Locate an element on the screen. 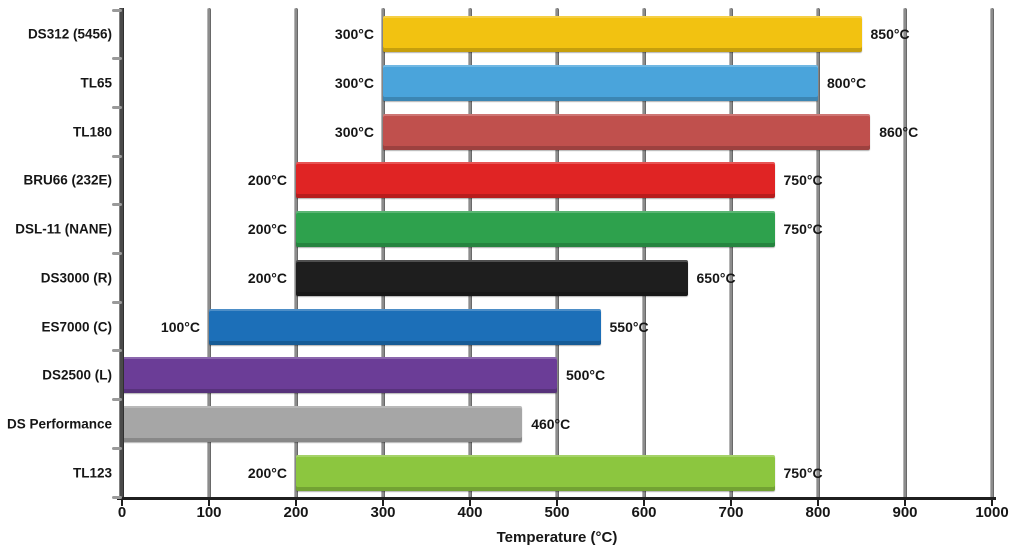  x-tick-label: 0 is located at coordinates (122, 512).